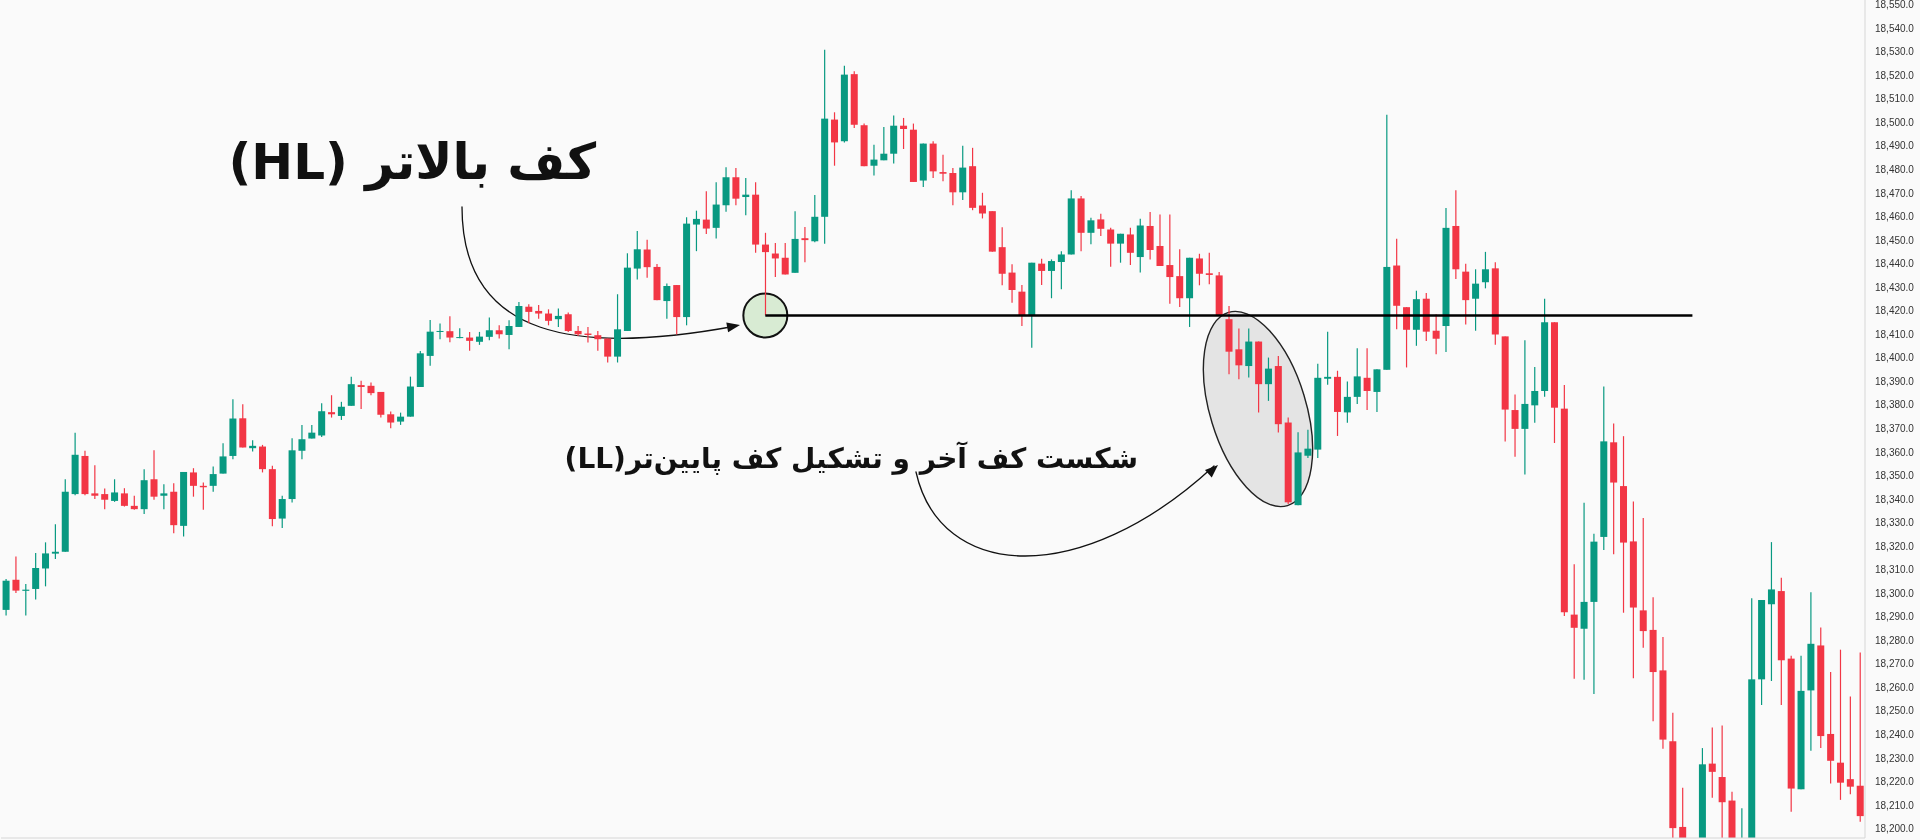  Describe the element at coordinates (1895, 146) in the screenshot. I see `y-tick-label: 18,490.0` at that location.